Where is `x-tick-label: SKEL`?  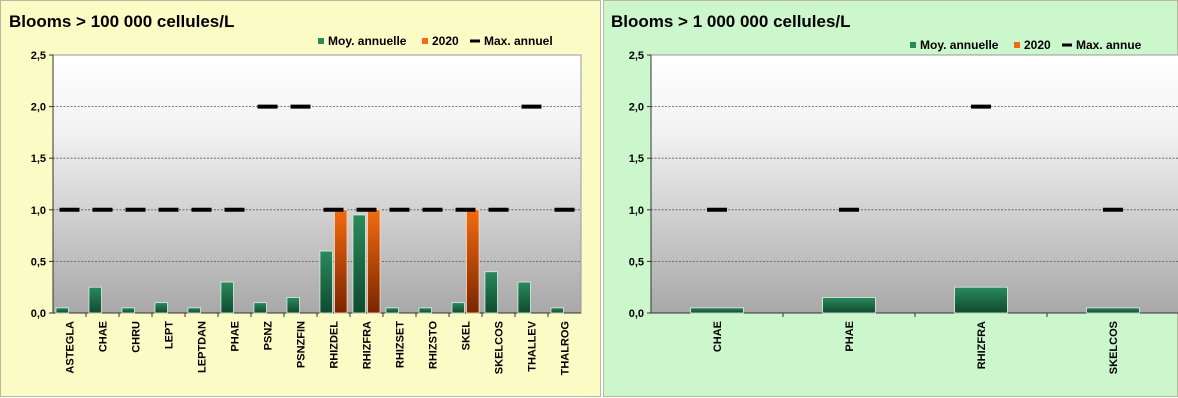 x-tick-label: SKEL is located at coordinates (467, 336).